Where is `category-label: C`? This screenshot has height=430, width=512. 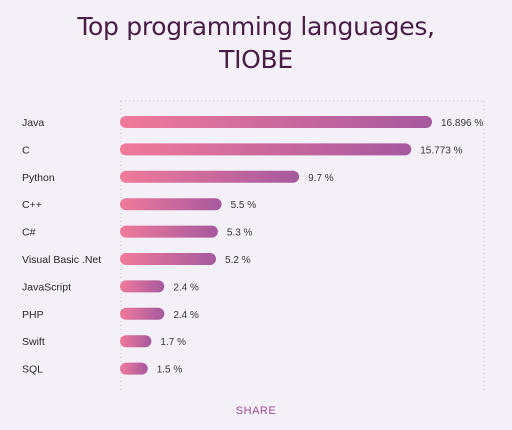
category-label: C is located at coordinates (26, 150).